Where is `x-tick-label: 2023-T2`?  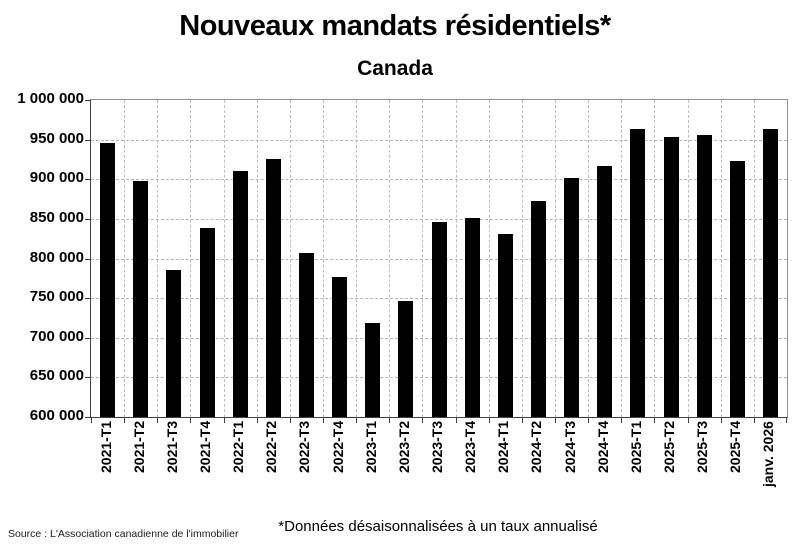 x-tick-label: 2023-T2 is located at coordinates (403, 447).